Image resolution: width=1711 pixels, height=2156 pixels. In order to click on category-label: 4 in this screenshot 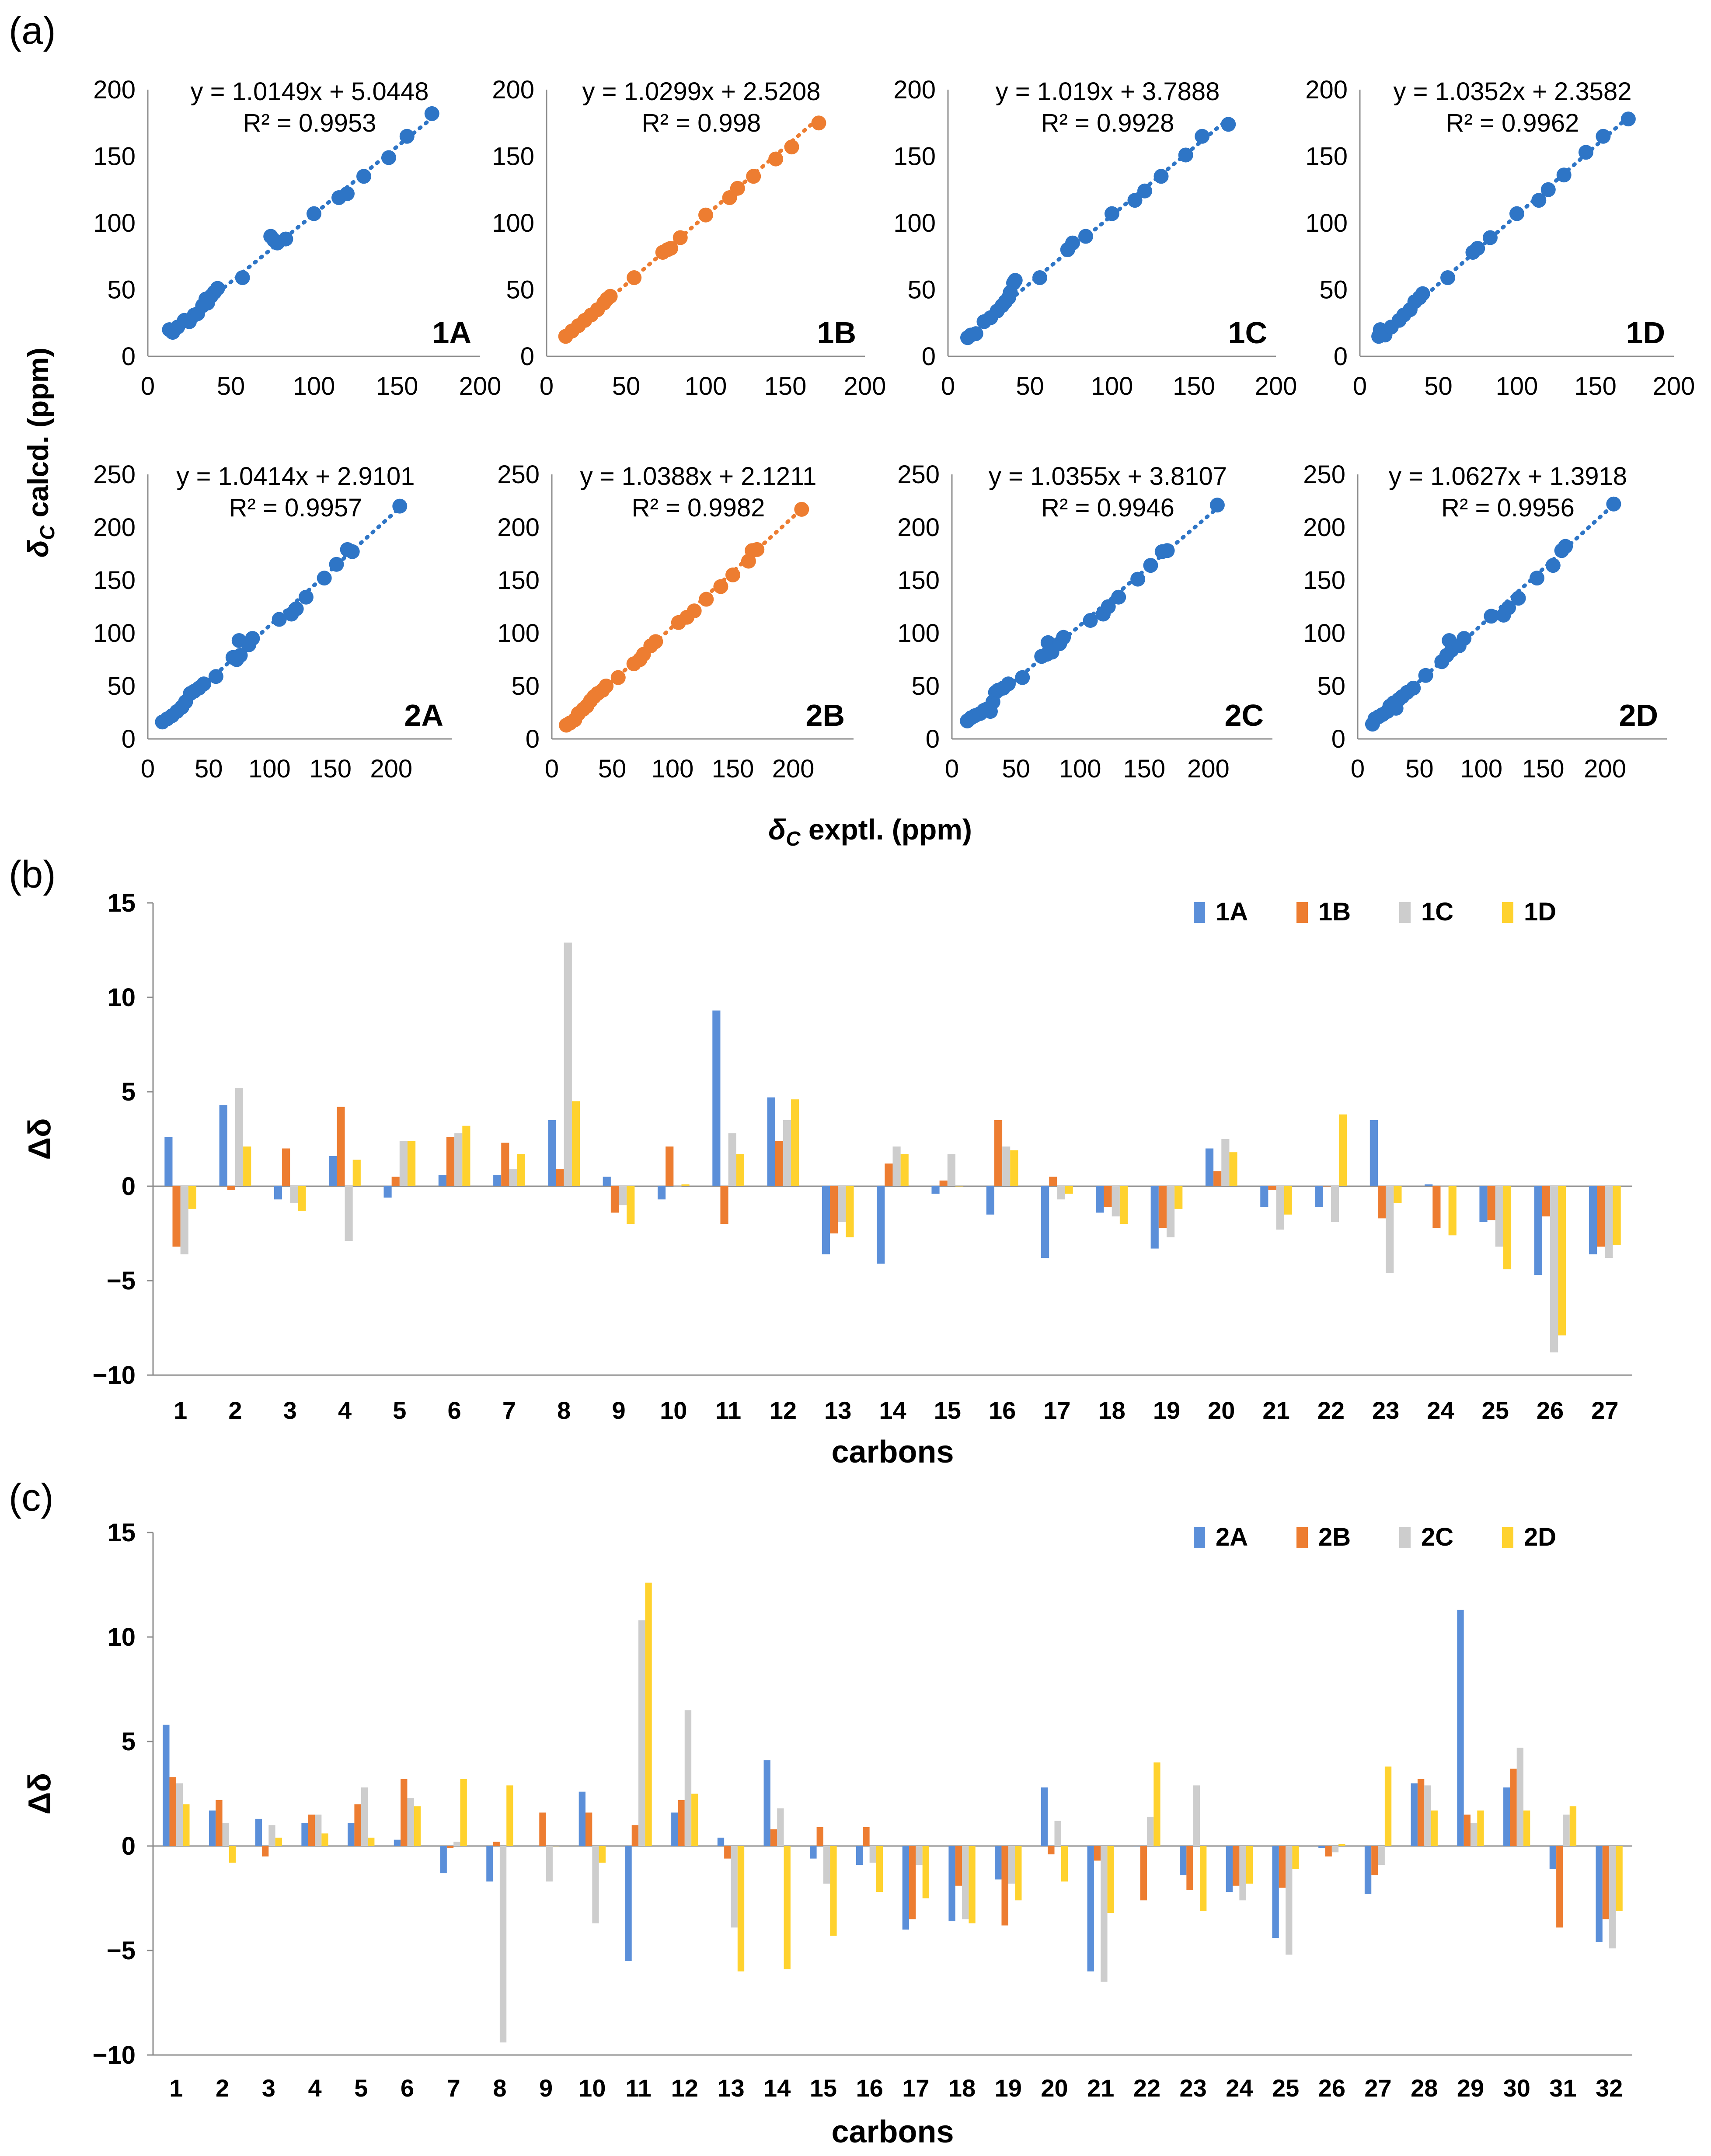, I will do `click(345, 1410)`.